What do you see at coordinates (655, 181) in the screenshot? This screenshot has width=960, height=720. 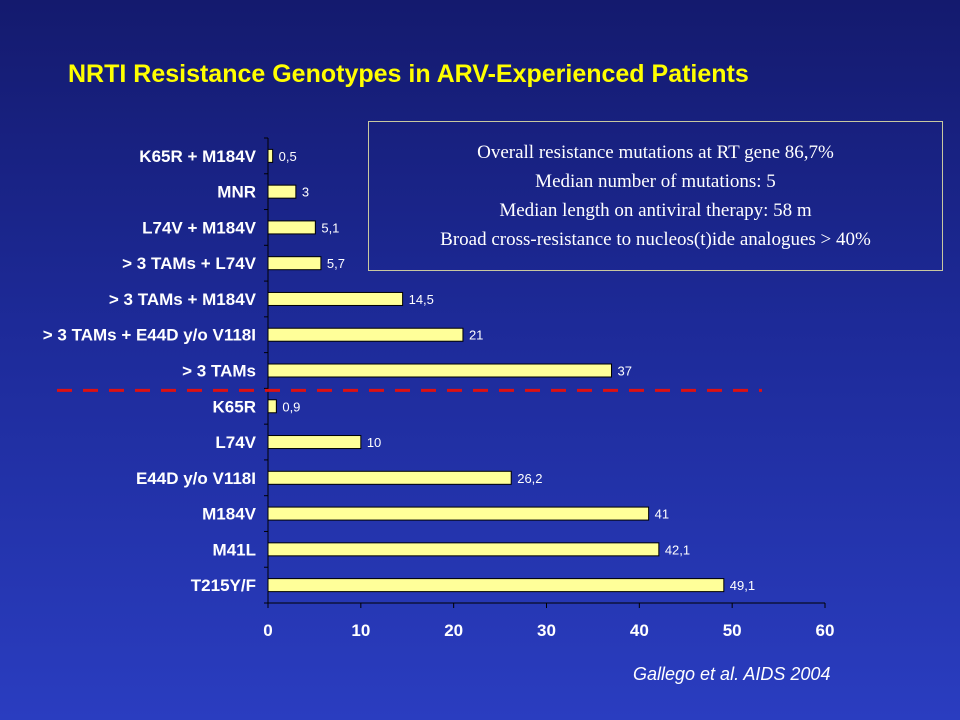 I see `summary-line-2: Median number of mutations: 5` at bounding box center [655, 181].